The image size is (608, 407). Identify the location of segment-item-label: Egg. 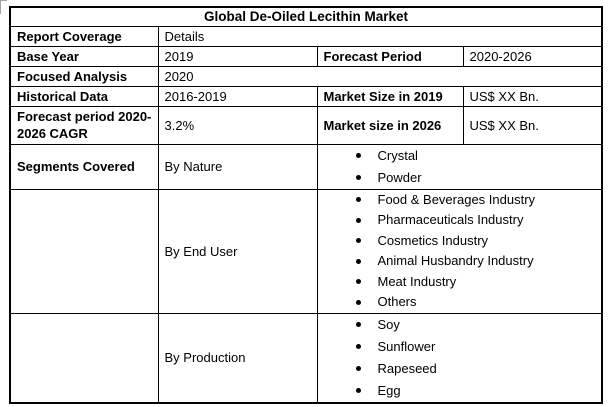
(389, 390).